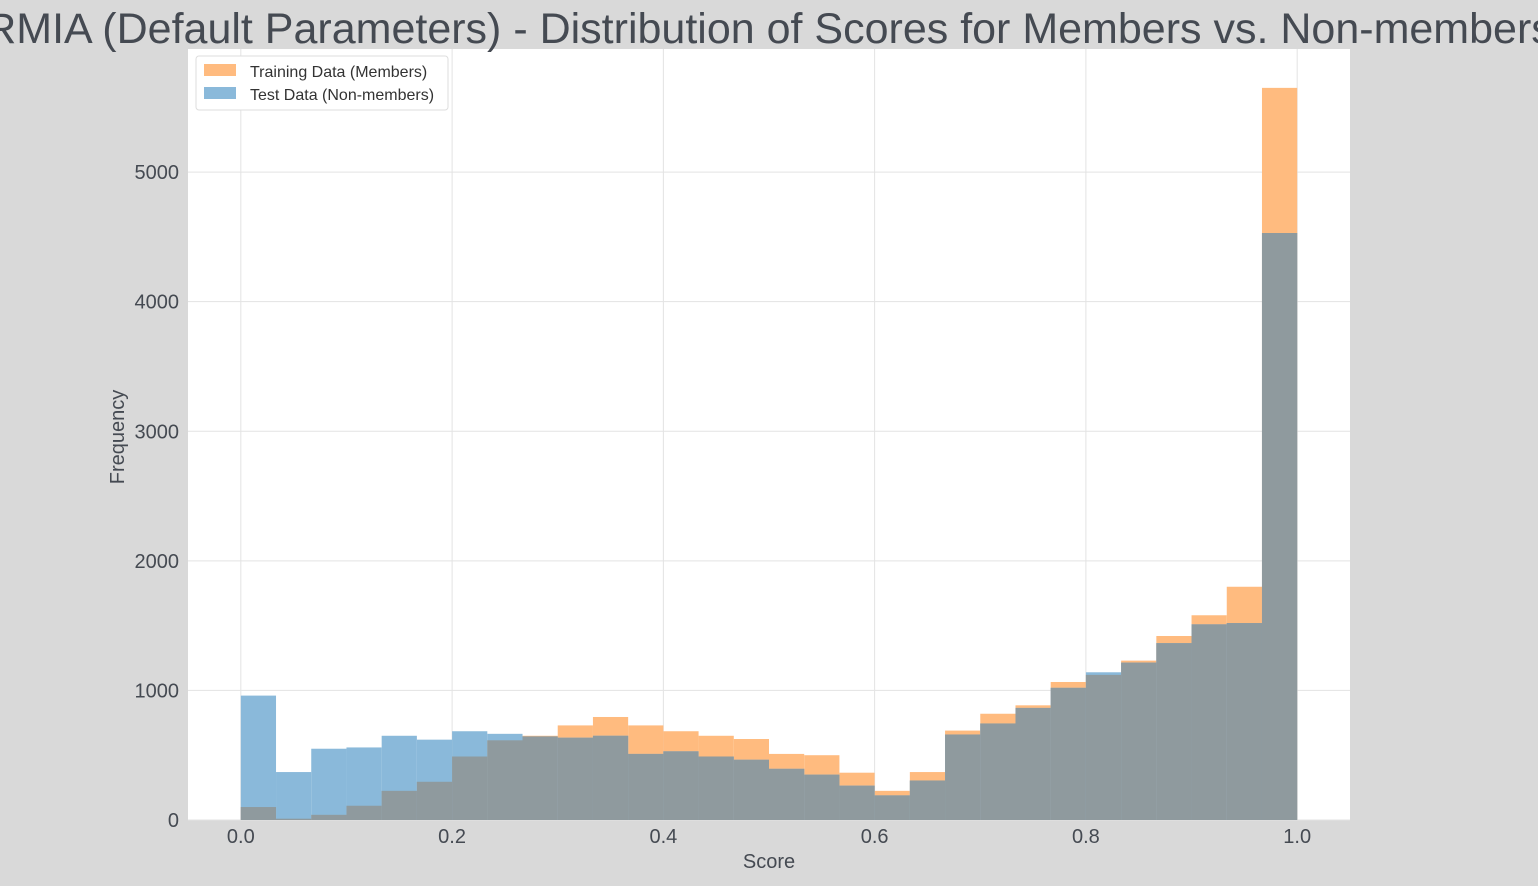 The width and height of the screenshot is (1538, 886). Describe the element at coordinates (769, 837) in the screenshot. I see `x-axis-ticks: 0.0 0.2 0.4 0.6 0.8 1.0` at that location.